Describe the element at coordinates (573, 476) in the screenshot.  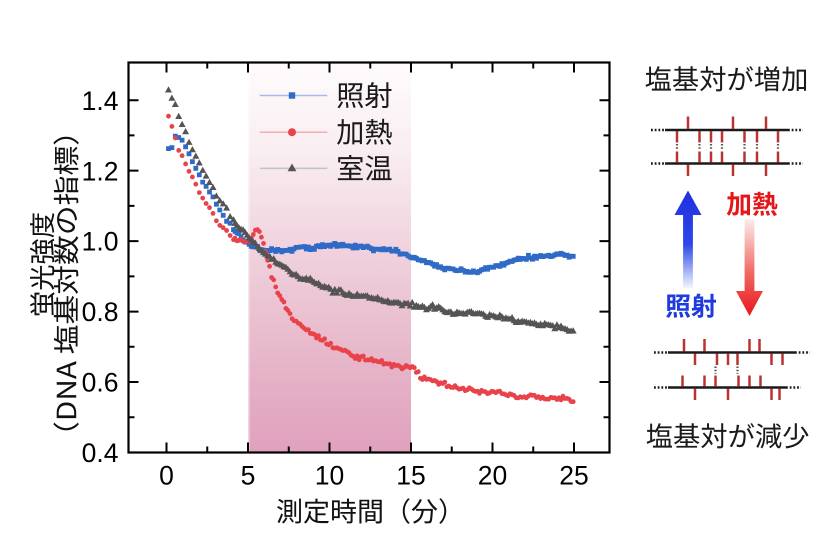
I see `svg-text: 25` at that location.